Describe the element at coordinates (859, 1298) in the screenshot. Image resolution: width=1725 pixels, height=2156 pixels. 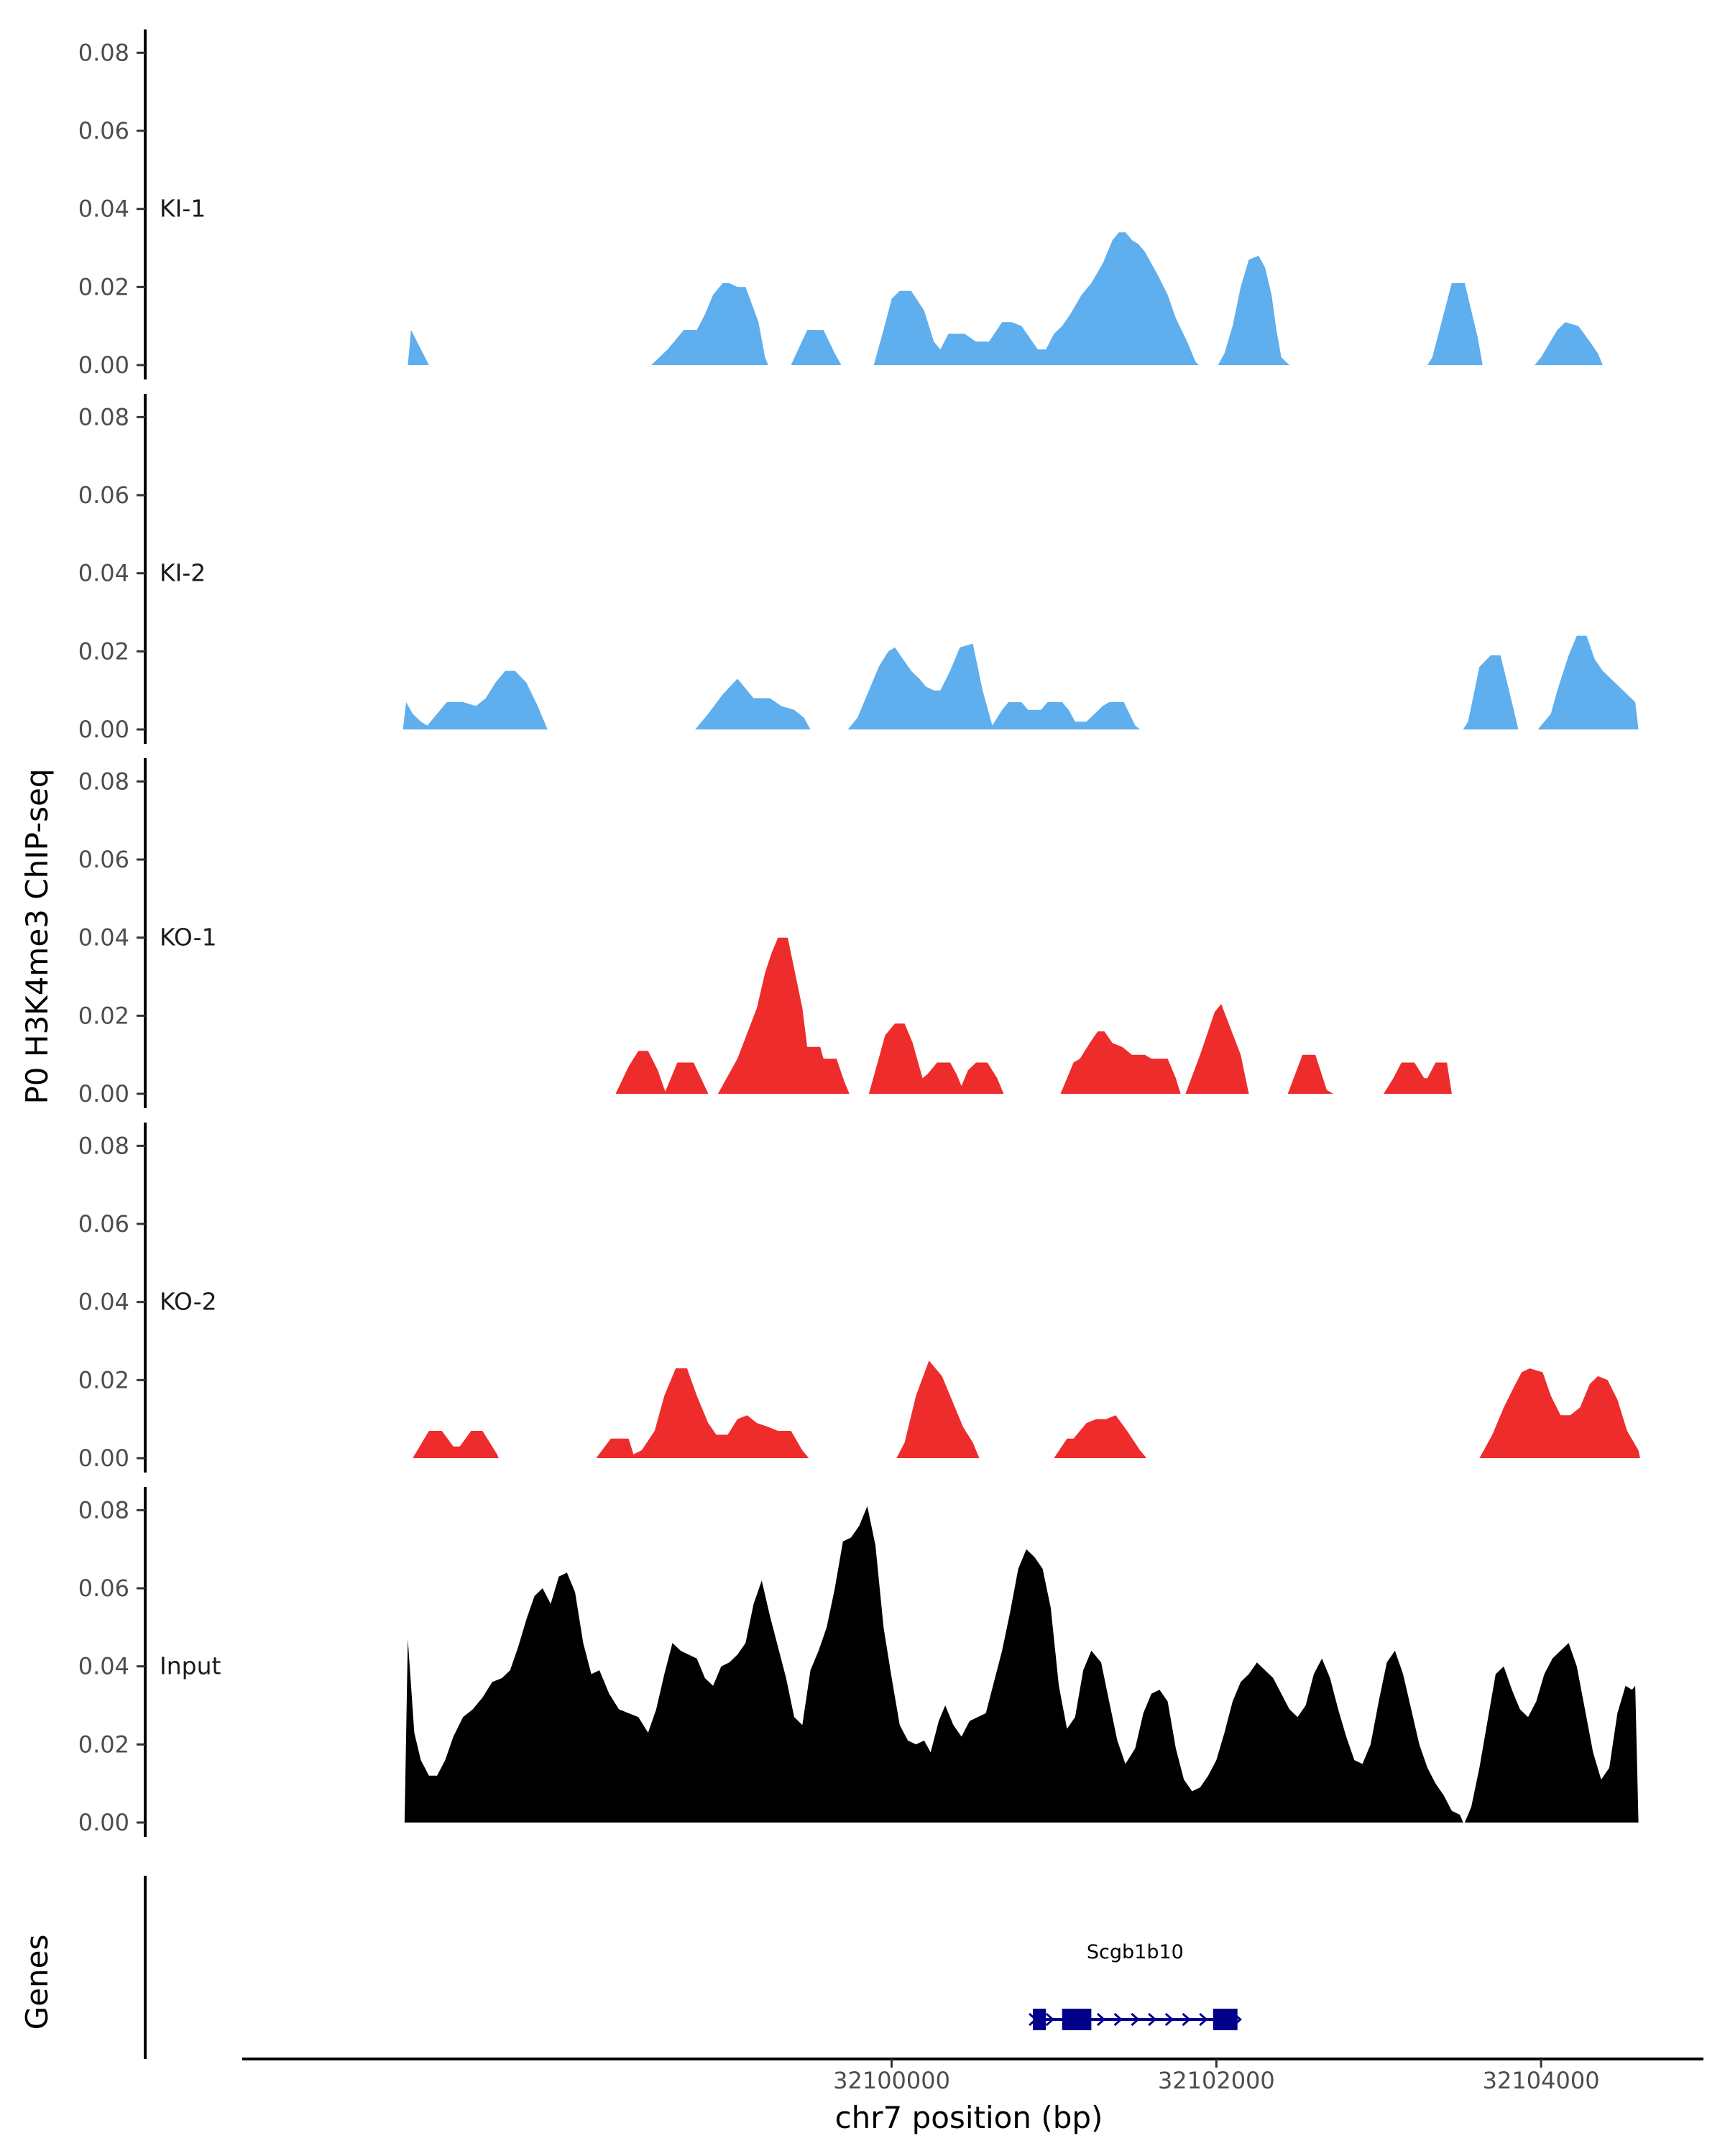
I see `track-ko-2: 0.00 0.02 0.04 0.06 0.08 KO-2` at that location.